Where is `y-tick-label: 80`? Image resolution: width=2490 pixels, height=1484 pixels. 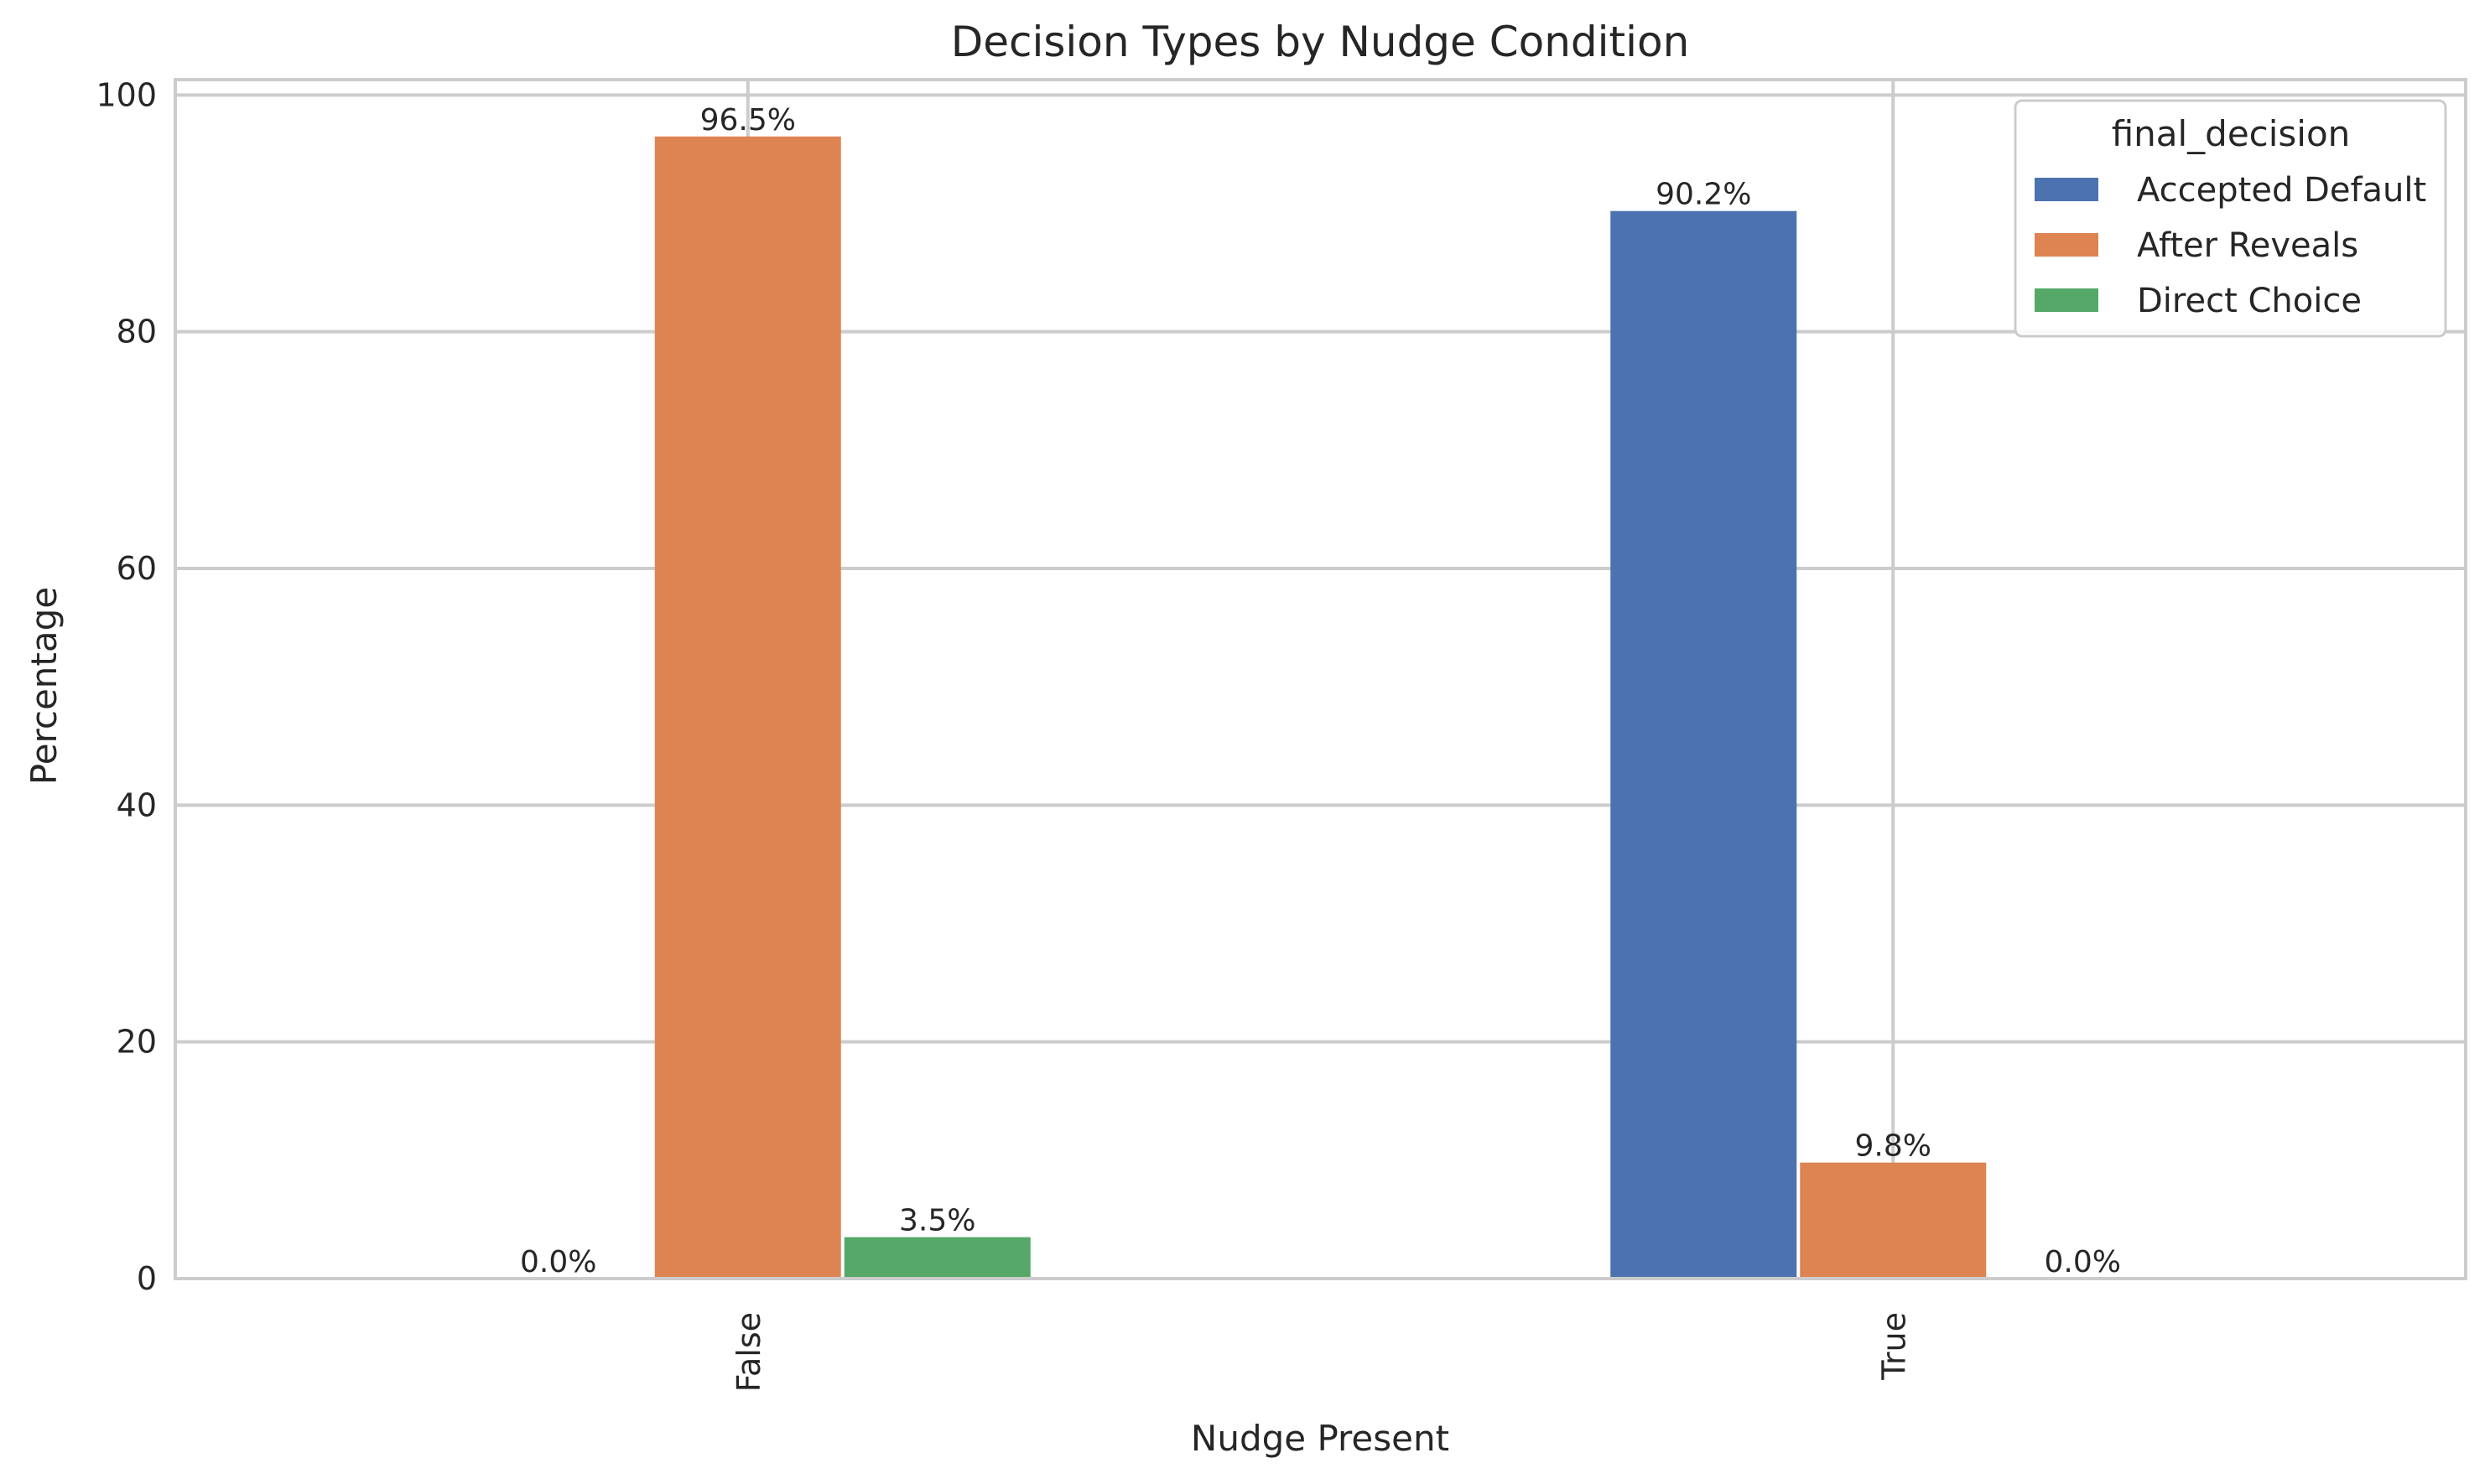 y-tick-label: 80 is located at coordinates (137, 332).